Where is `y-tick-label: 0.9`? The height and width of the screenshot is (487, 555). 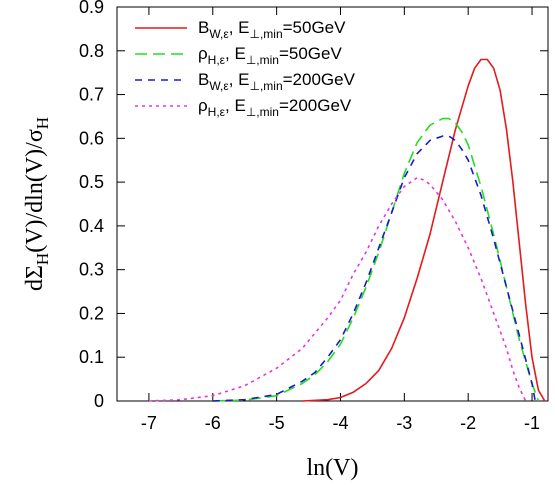 y-tick-label: 0.9 is located at coordinates (91, 8).